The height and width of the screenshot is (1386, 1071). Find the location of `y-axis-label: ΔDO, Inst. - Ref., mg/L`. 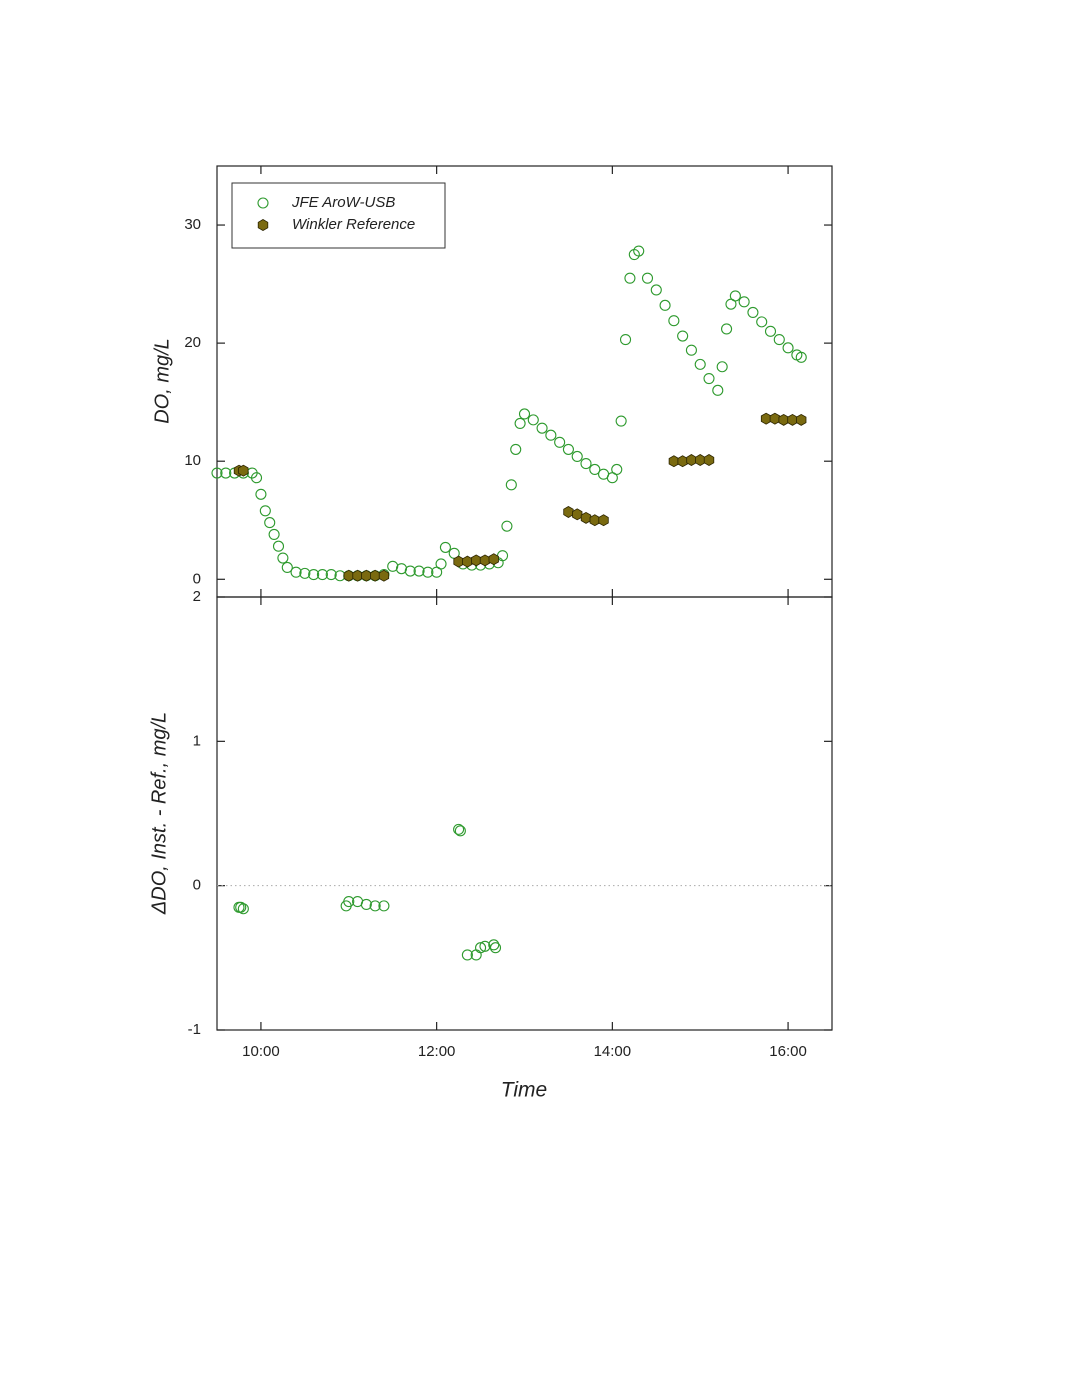

y-axis-label: ΔDO, Inst. - Ref., mg/L is located at coordinates (159, 813).